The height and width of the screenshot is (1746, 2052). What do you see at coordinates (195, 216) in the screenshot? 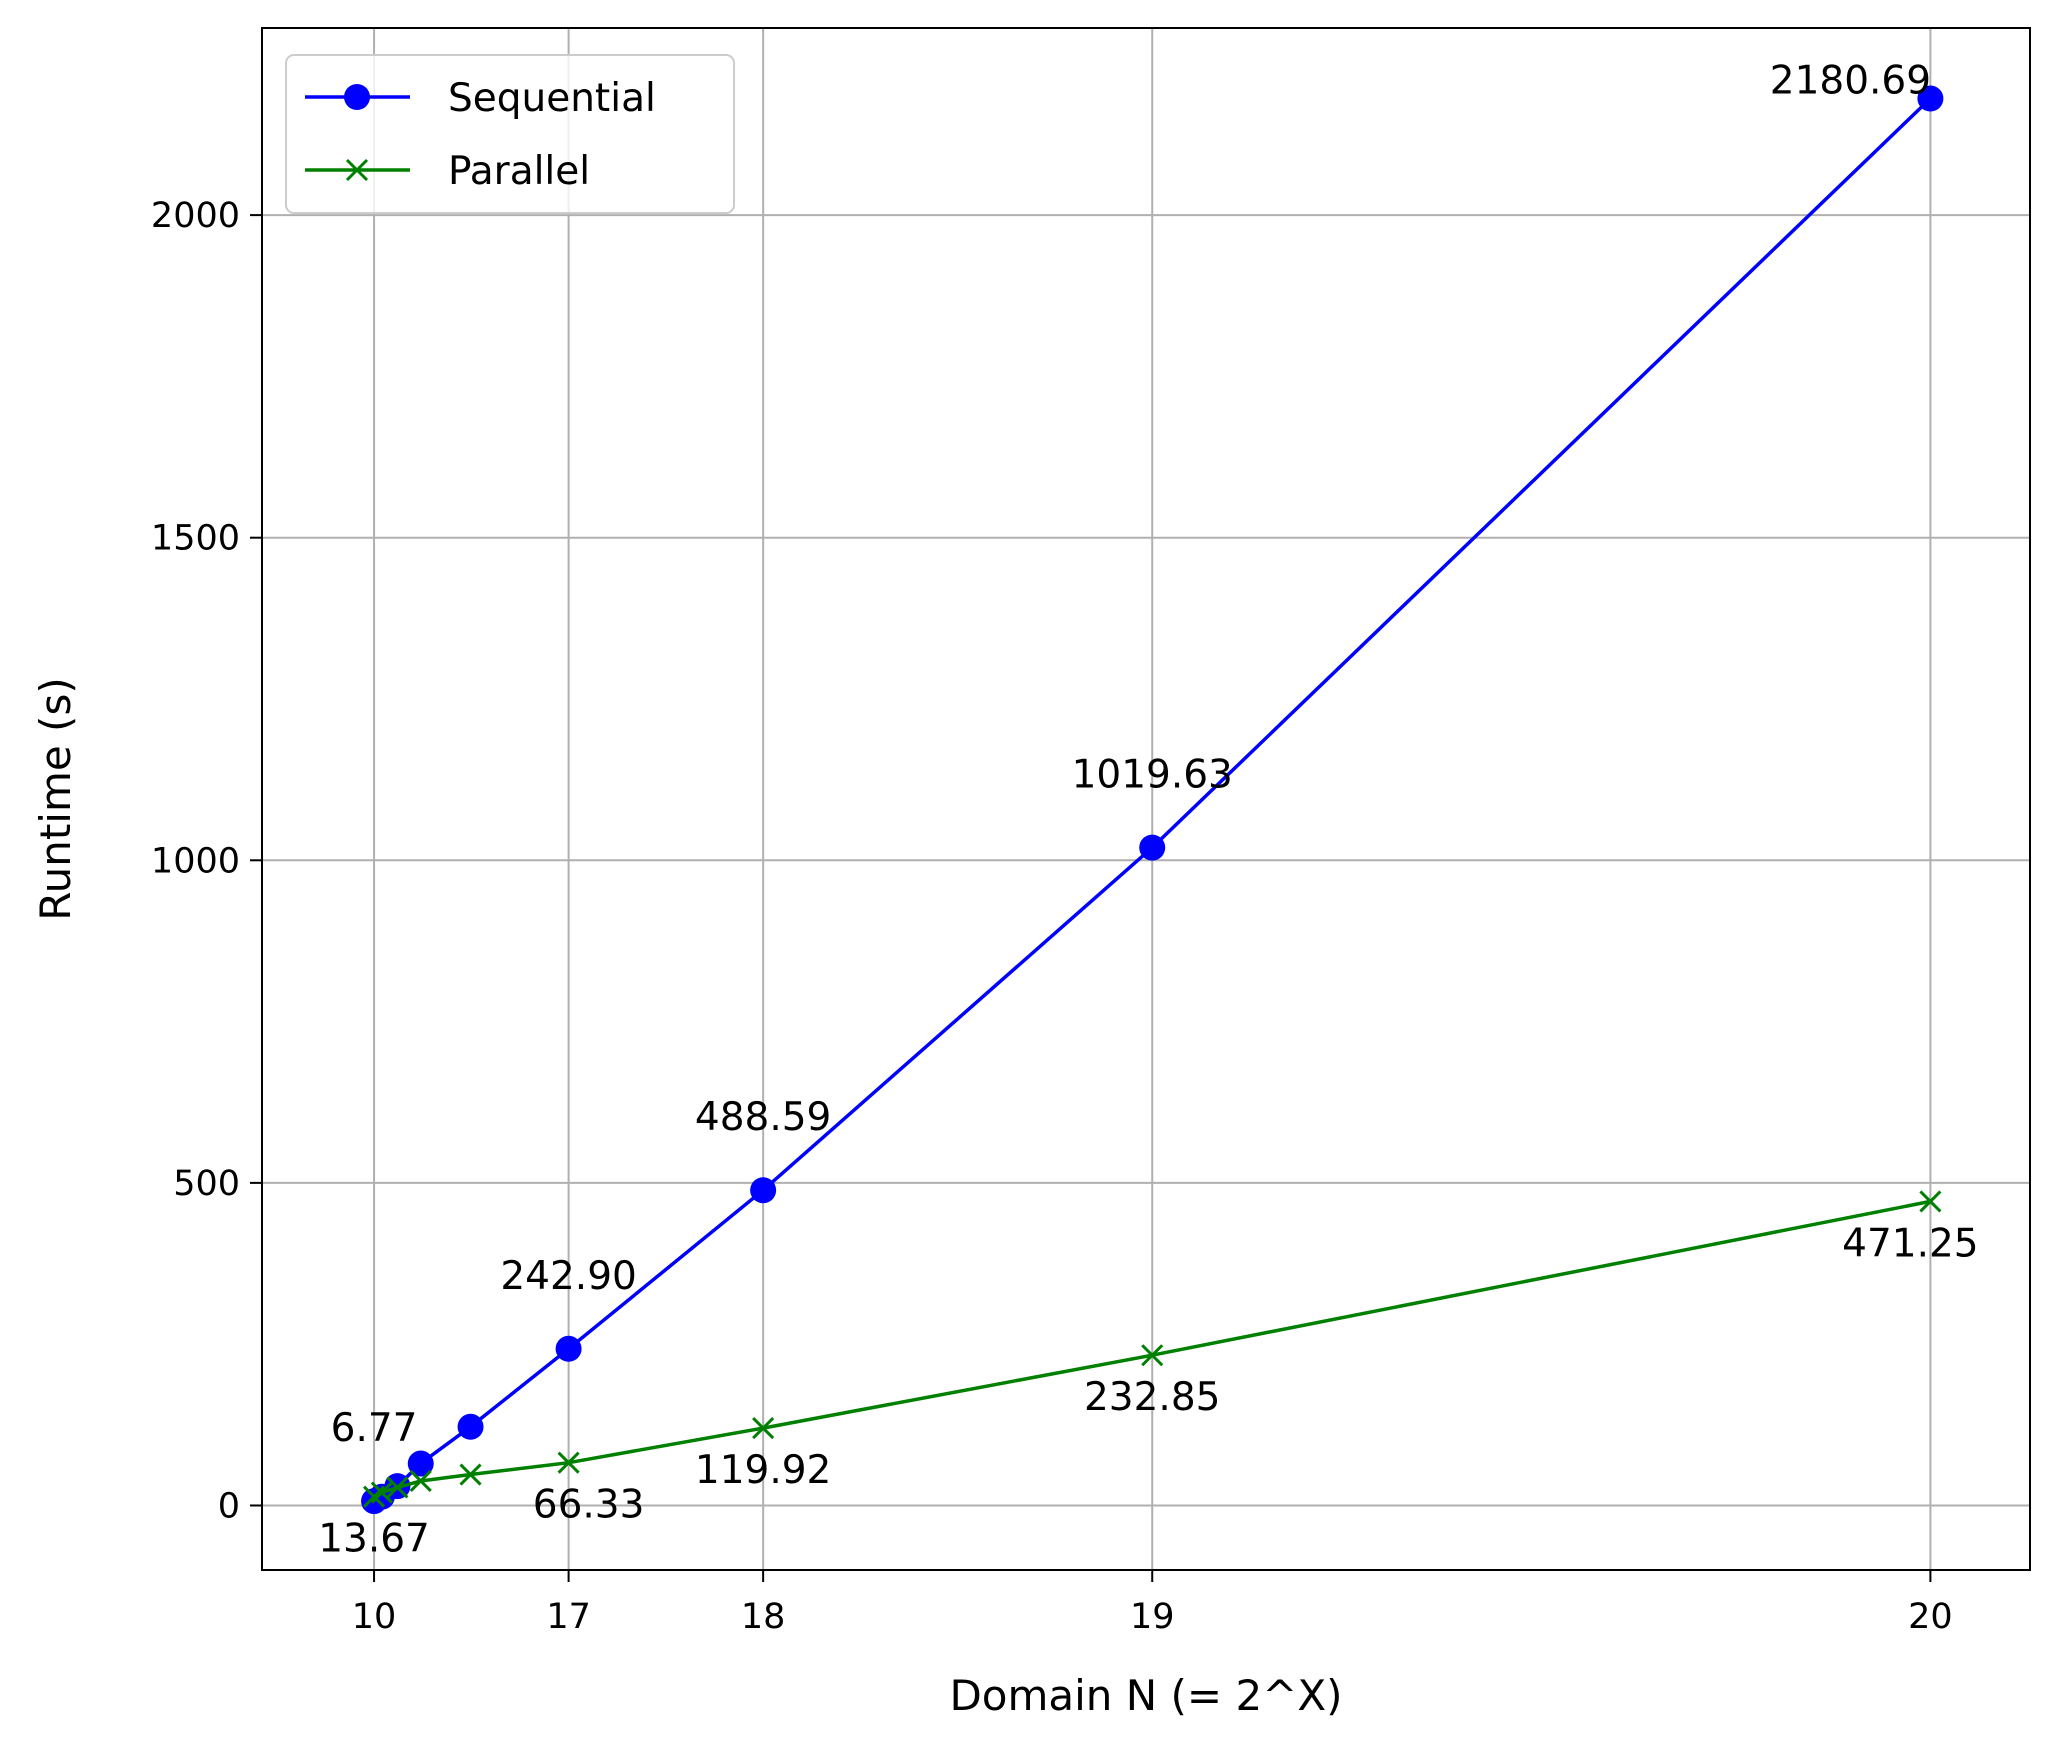
I see `y-tick-label: 2000` at bounding box center [195, 216].